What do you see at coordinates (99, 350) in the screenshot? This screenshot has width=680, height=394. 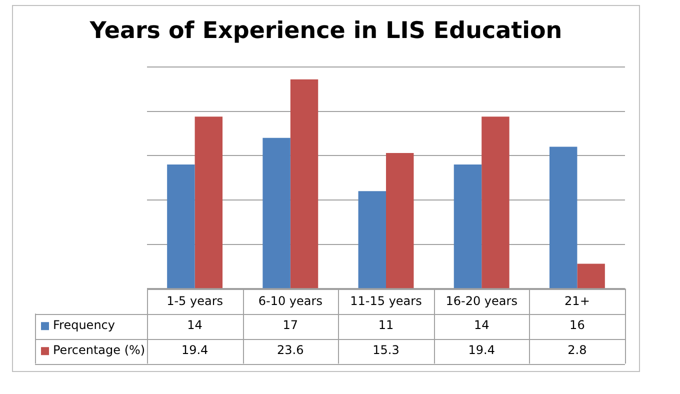 I see `legend-label: Percentage (%)` at bounding box center [99, 350].